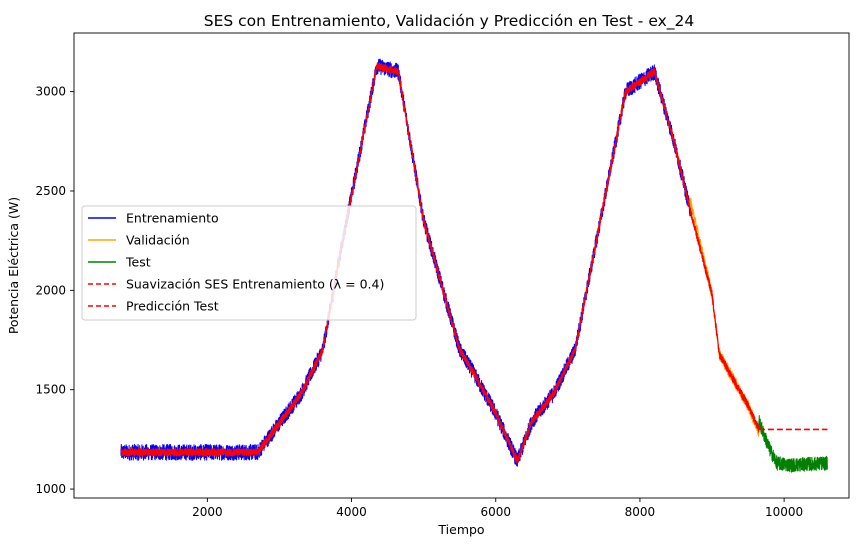 The height and width of the screenshot is (548, 859). I want to click on y-tick-label: 2500, so click(50, 191).